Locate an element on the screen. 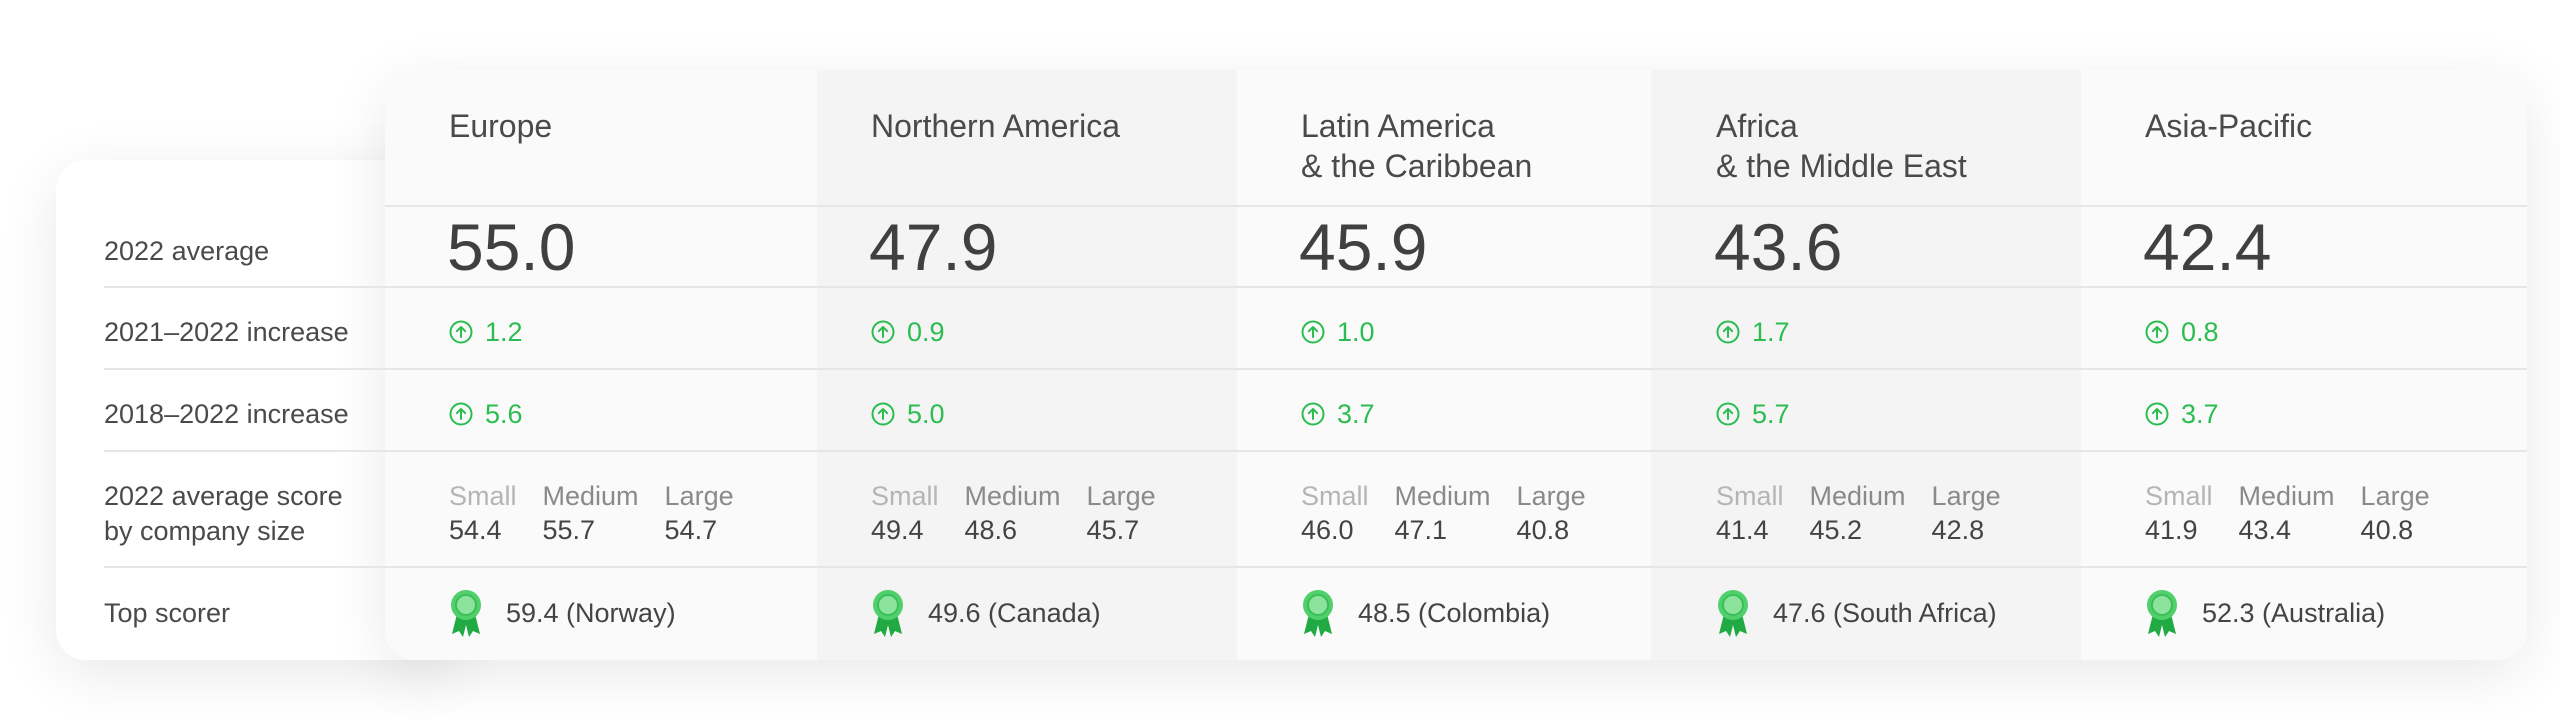 The image size is (2560, 719). size-value-small: 49.4 is located at coordinates (897, 530).